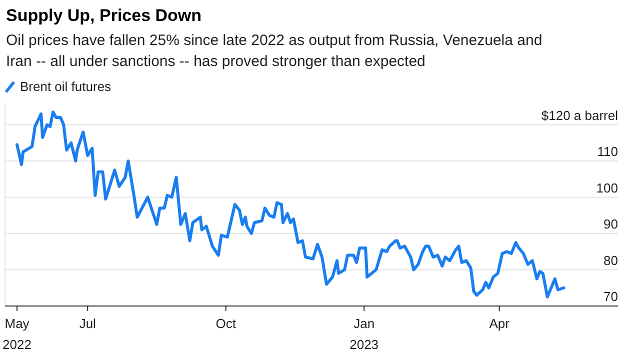 The height and width of the screenshot is (356, 633). I want to click on y-tick-label: 110, so click(607, 151).